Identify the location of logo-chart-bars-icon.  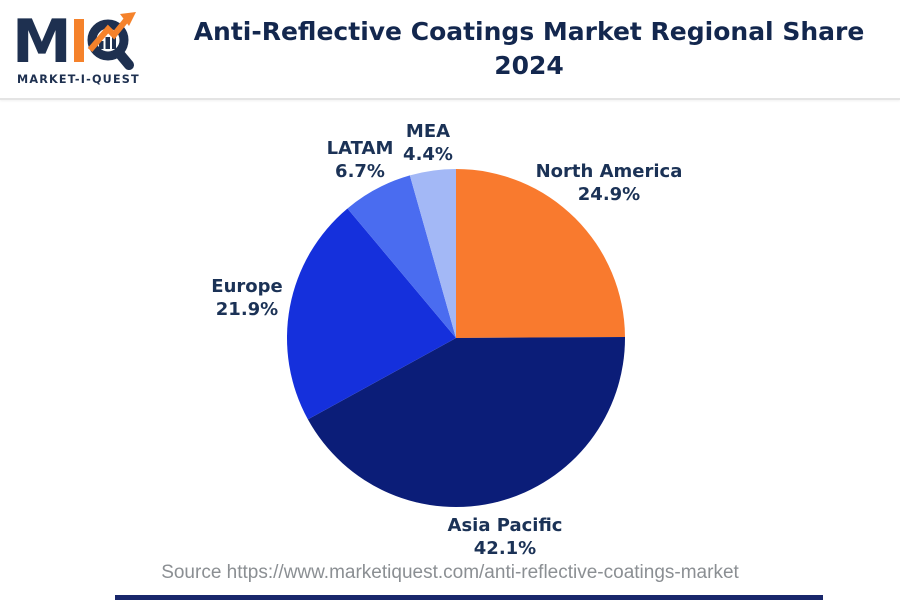
(107, 42).